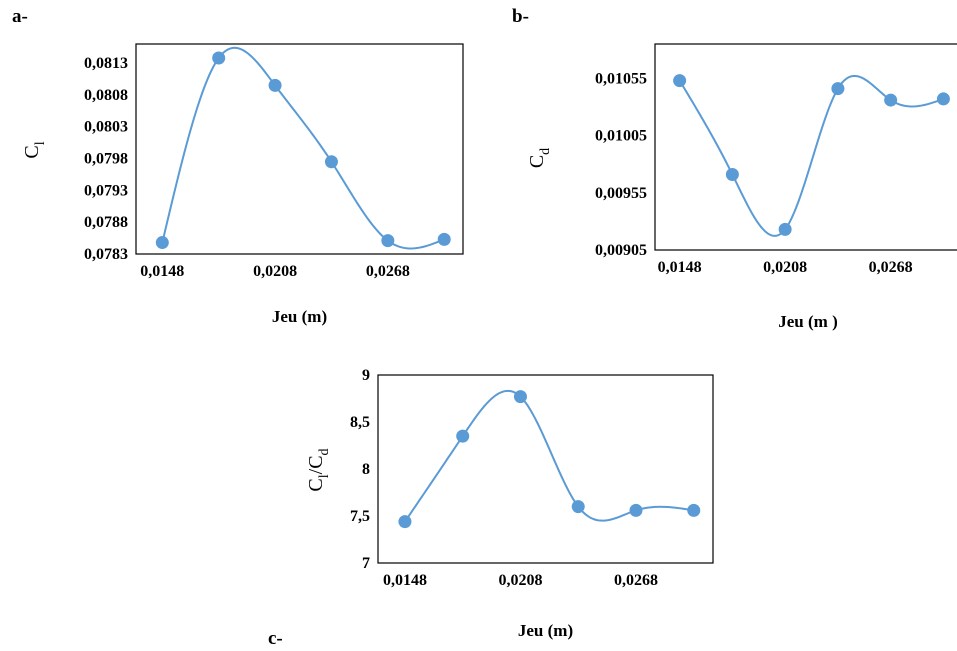 The width and height of the screenshot is (957, 651). I want to click on panel-label-b: b-, so click(520, 16).